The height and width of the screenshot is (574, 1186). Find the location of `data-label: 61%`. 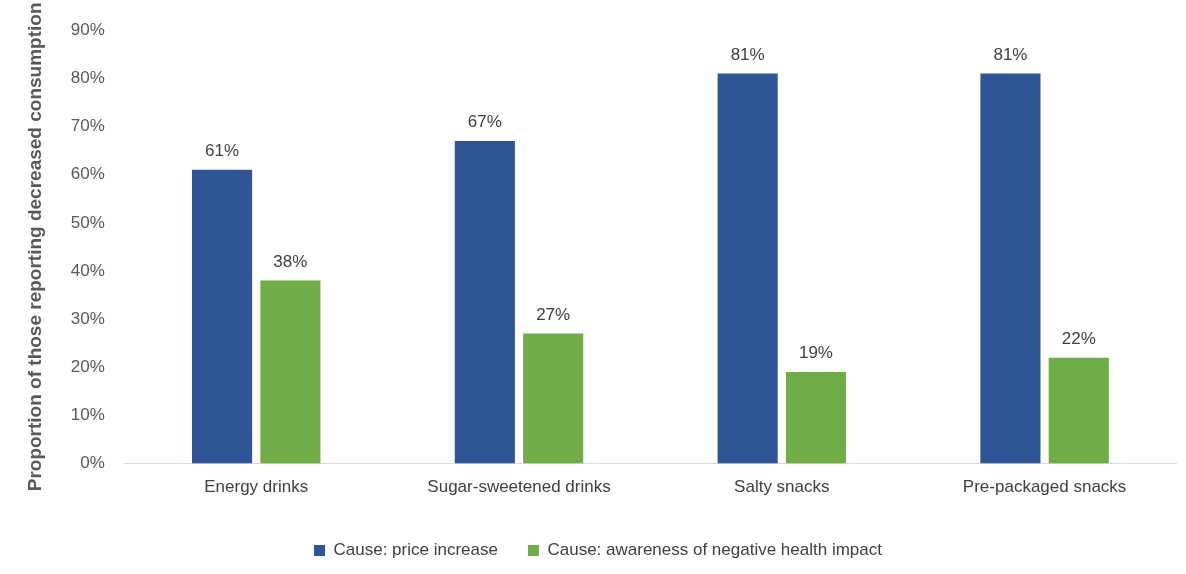

data-label: 61% is located at coordinates (222, 151).